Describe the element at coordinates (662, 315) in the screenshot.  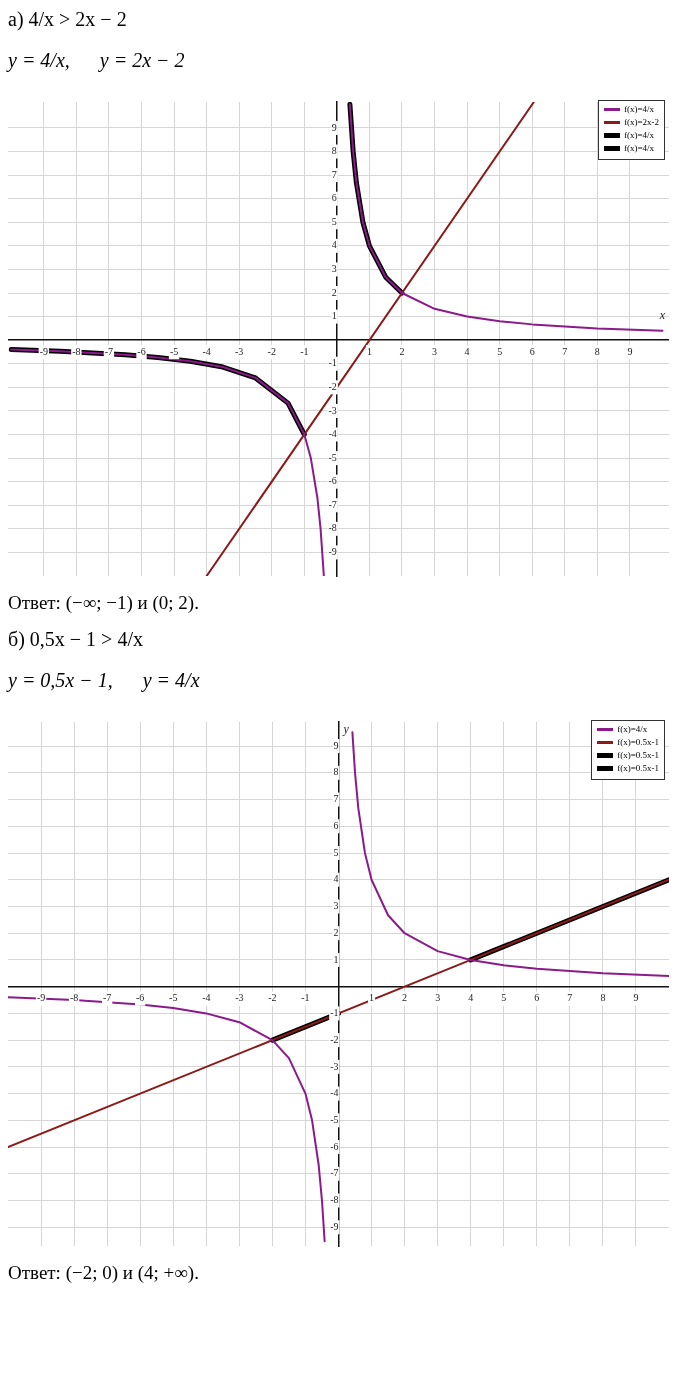
I see `x-axis-title: x` at that location.